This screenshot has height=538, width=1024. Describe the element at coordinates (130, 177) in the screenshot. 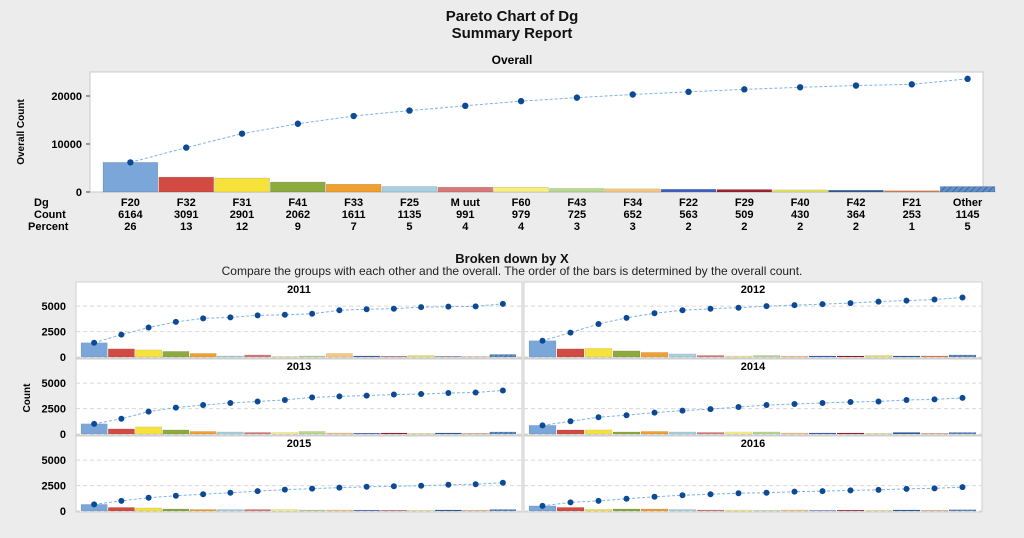

I see `bar-f20` at that location.